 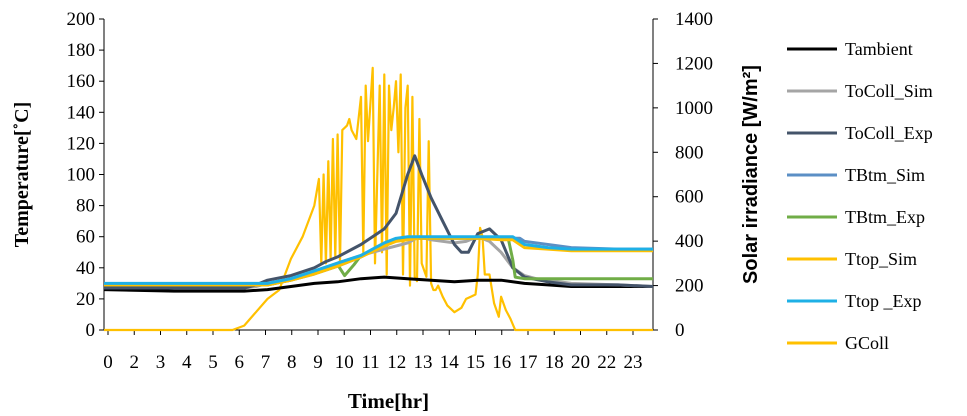 What do you see at coordinates (85, 237) in the screenshot?
I see `y-tick-label: 60` at bounding box center [85, 237].